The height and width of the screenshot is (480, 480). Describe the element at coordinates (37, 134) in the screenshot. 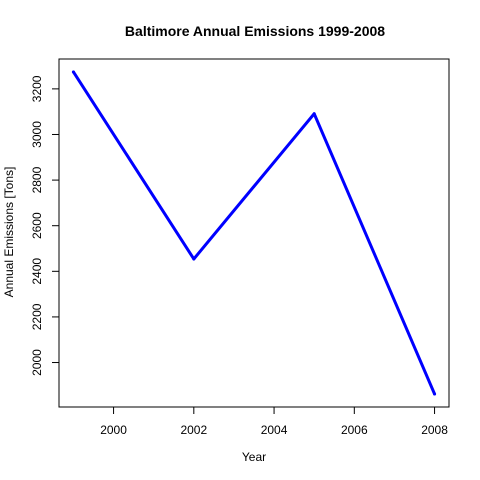

I see `y-tick-label: 3000` at that location.